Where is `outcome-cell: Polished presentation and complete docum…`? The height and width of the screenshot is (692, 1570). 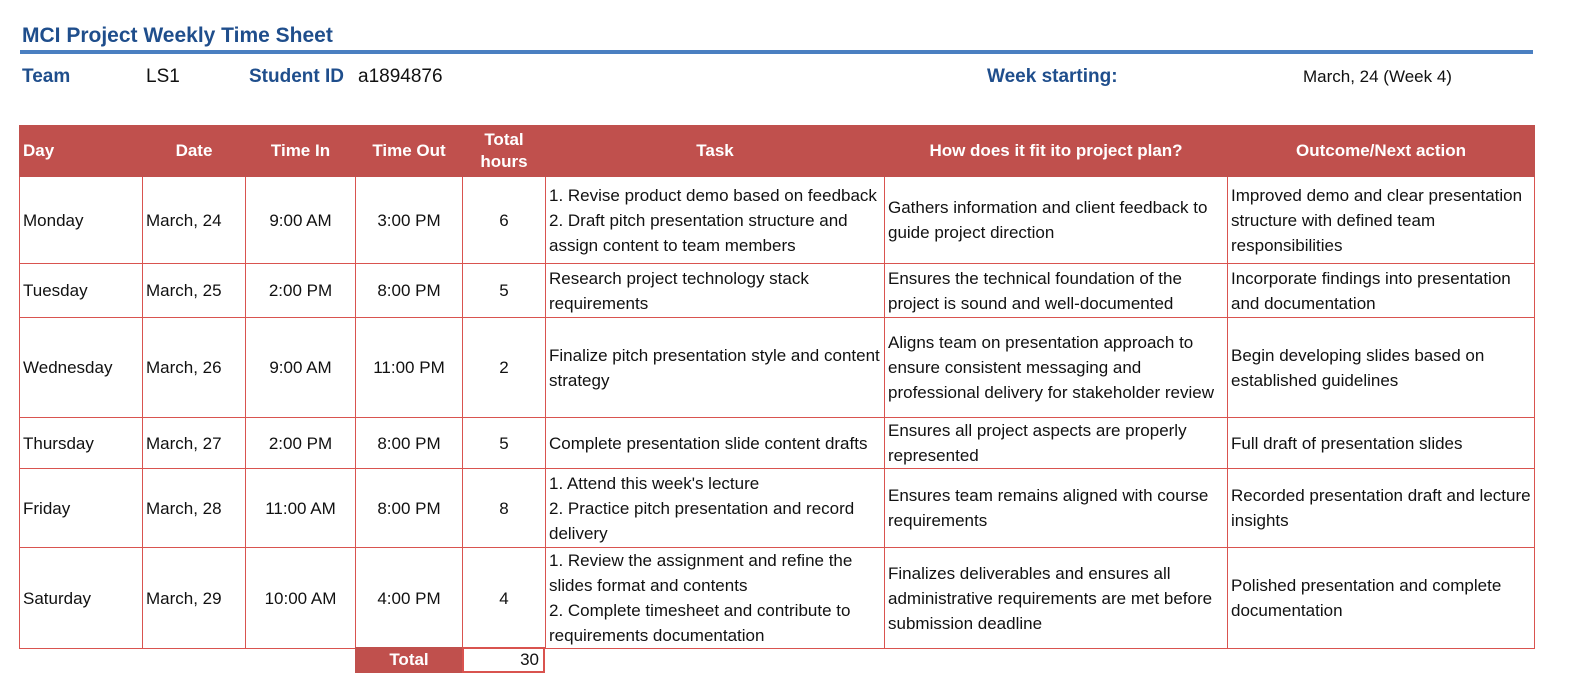 outcome-cell: Polished presentation and complete docum… is located at coordinates (1381, 598).